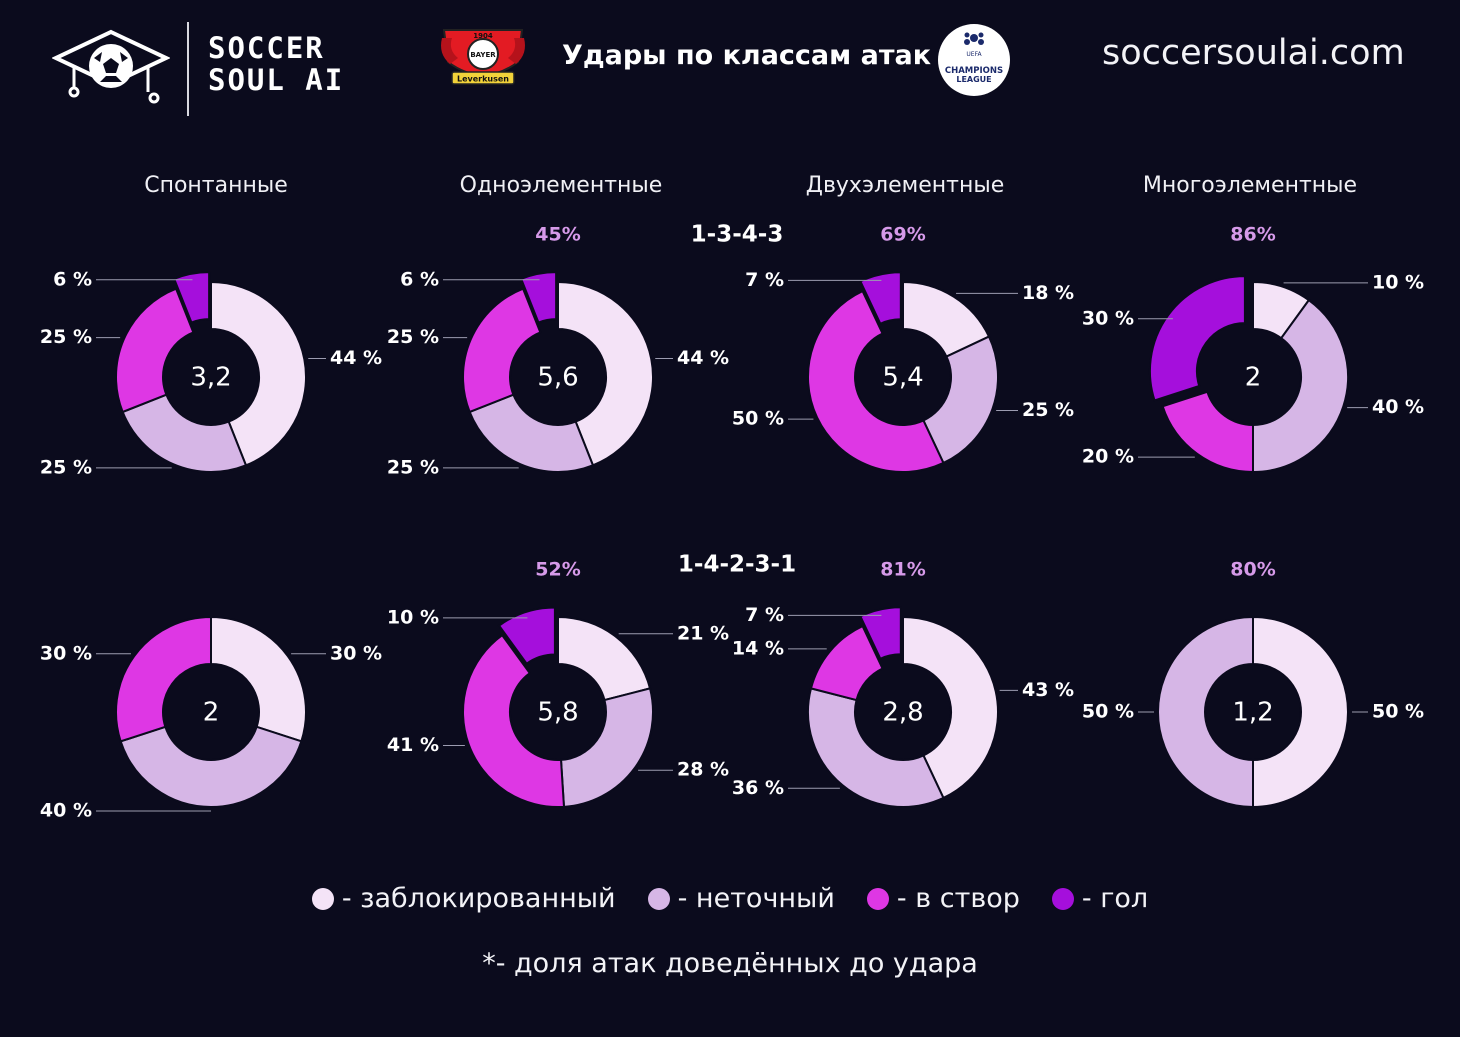 This screenshot has width=1460, height=1037. Describe the element at coordinates (877, 898) in the screenshot. I see `legend-swatch-on-target` at that location.